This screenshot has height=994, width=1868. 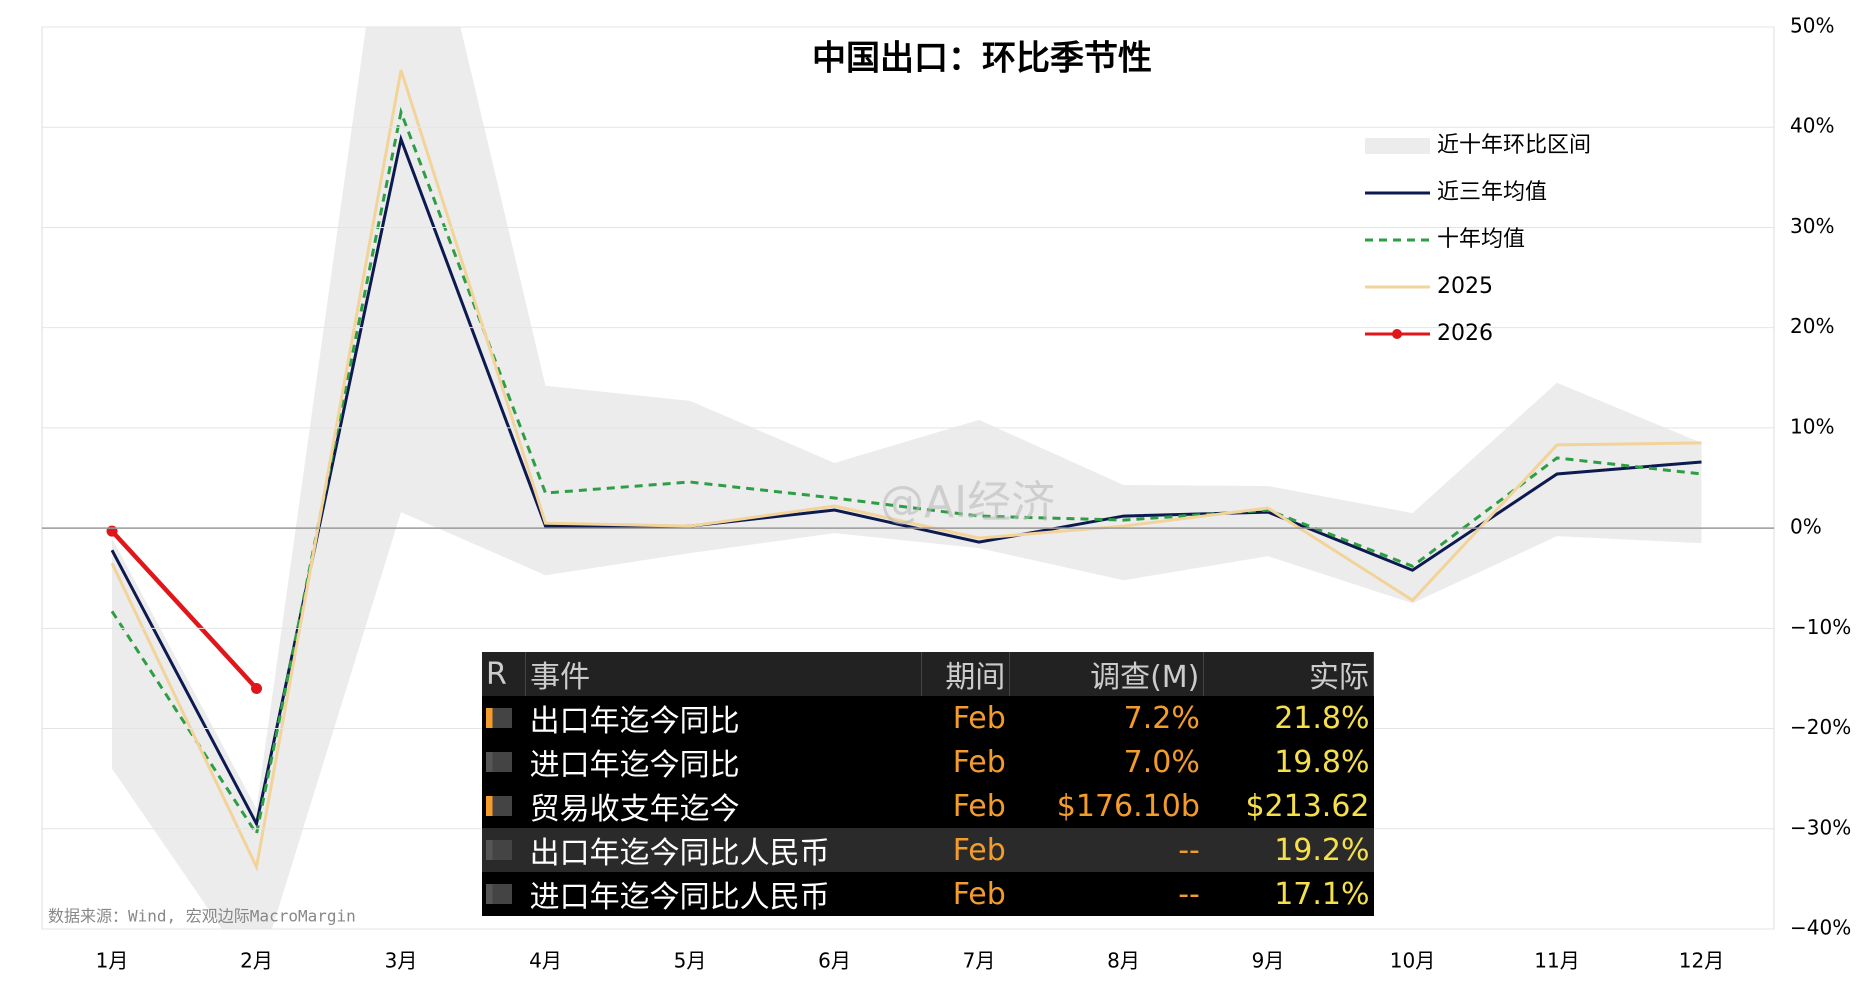 I want to click on x-tick-label: 4月, so click(x=545, y=961).